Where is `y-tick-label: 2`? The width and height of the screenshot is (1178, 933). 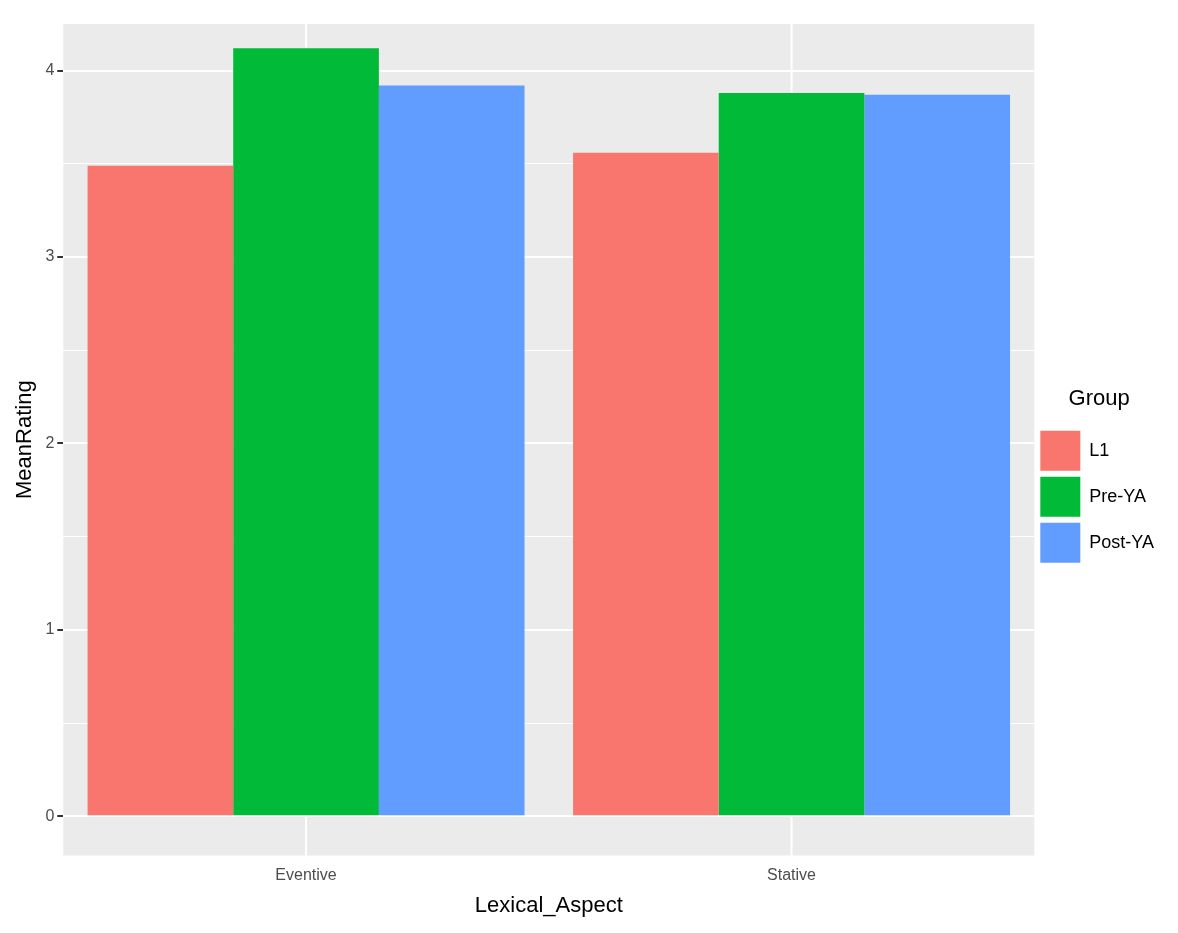
y-tick-label: 2 is located at coordinates (50, 442).